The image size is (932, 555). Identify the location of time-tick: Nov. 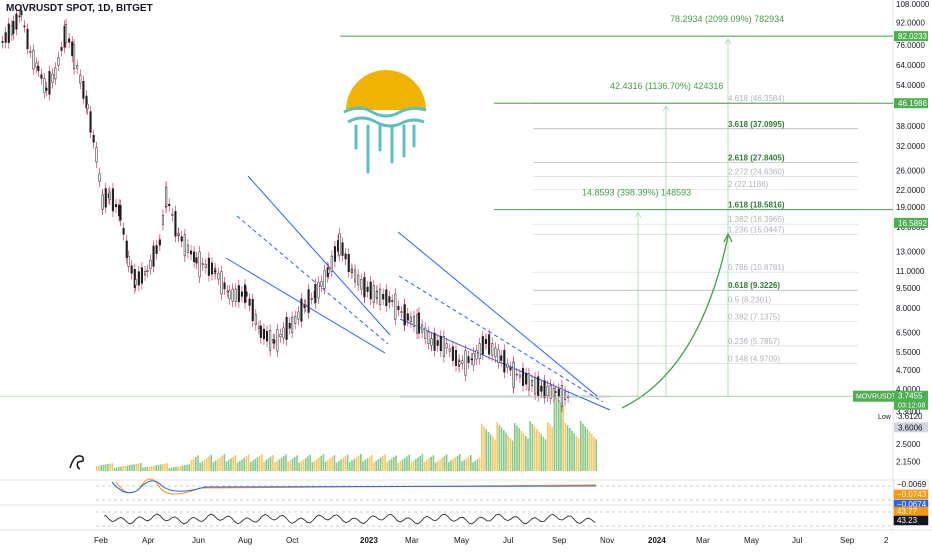
(607, 540).